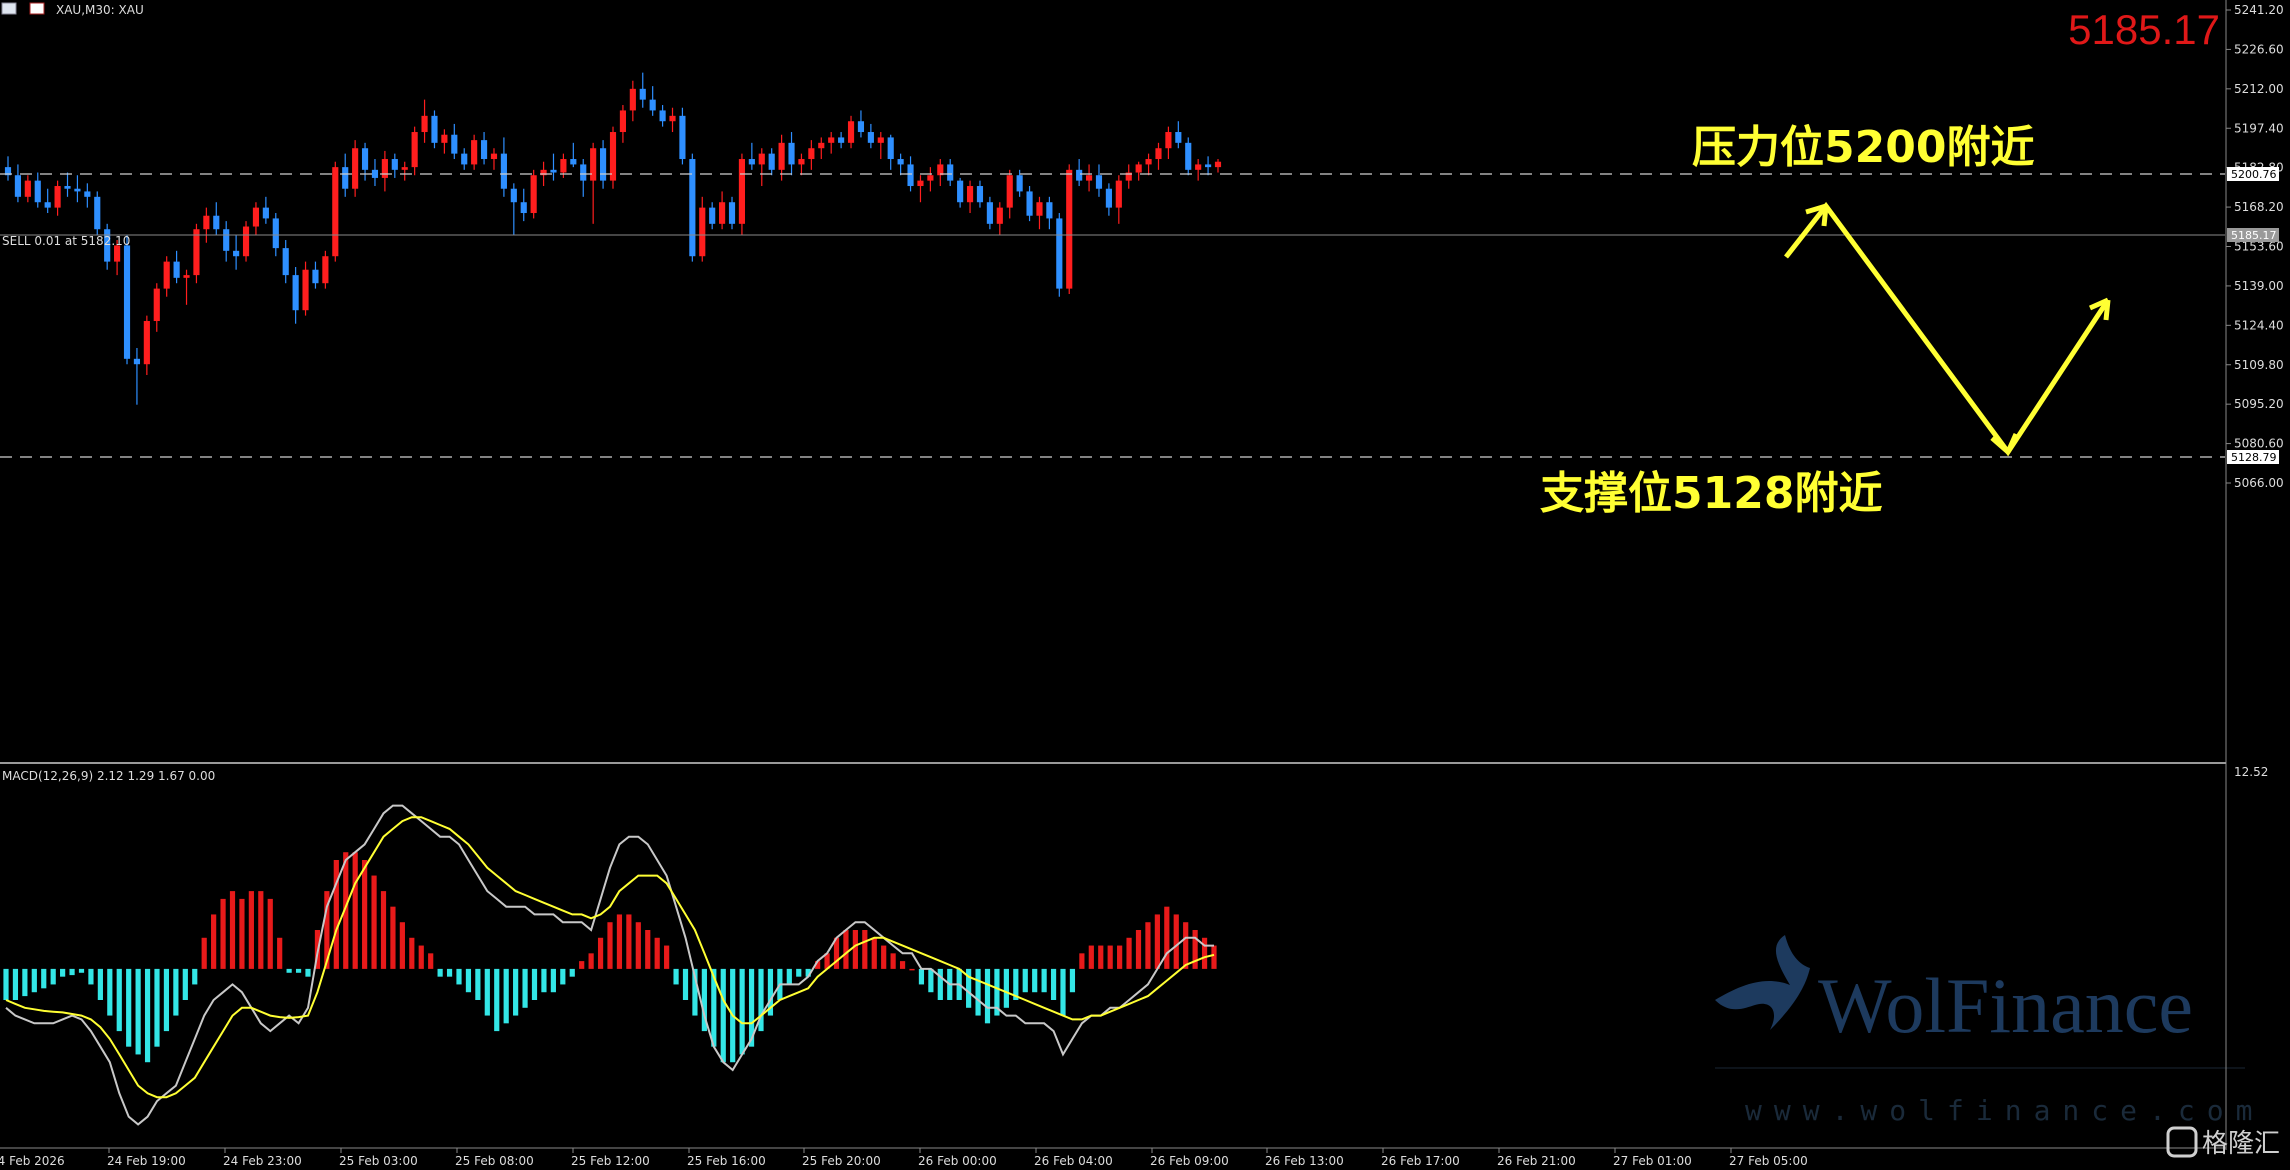 The image size is (2290, 1170). I want to click on forecast-path, so click(1947, 329).